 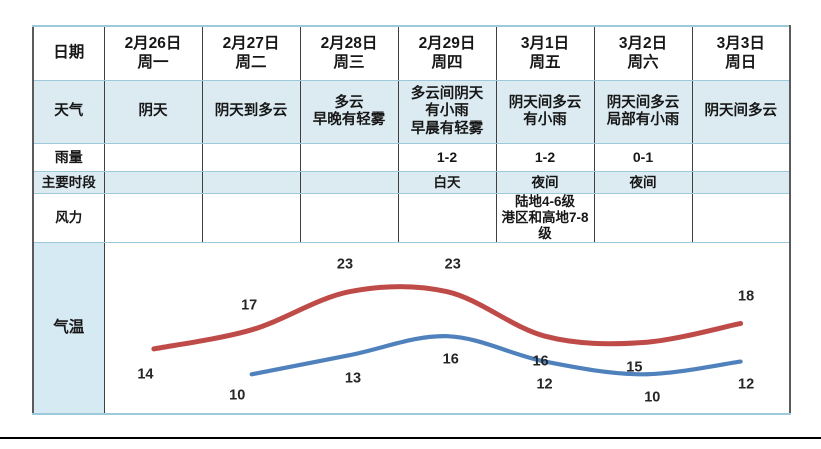 I want to click on high-temp-line, so click(x=446, y=317).